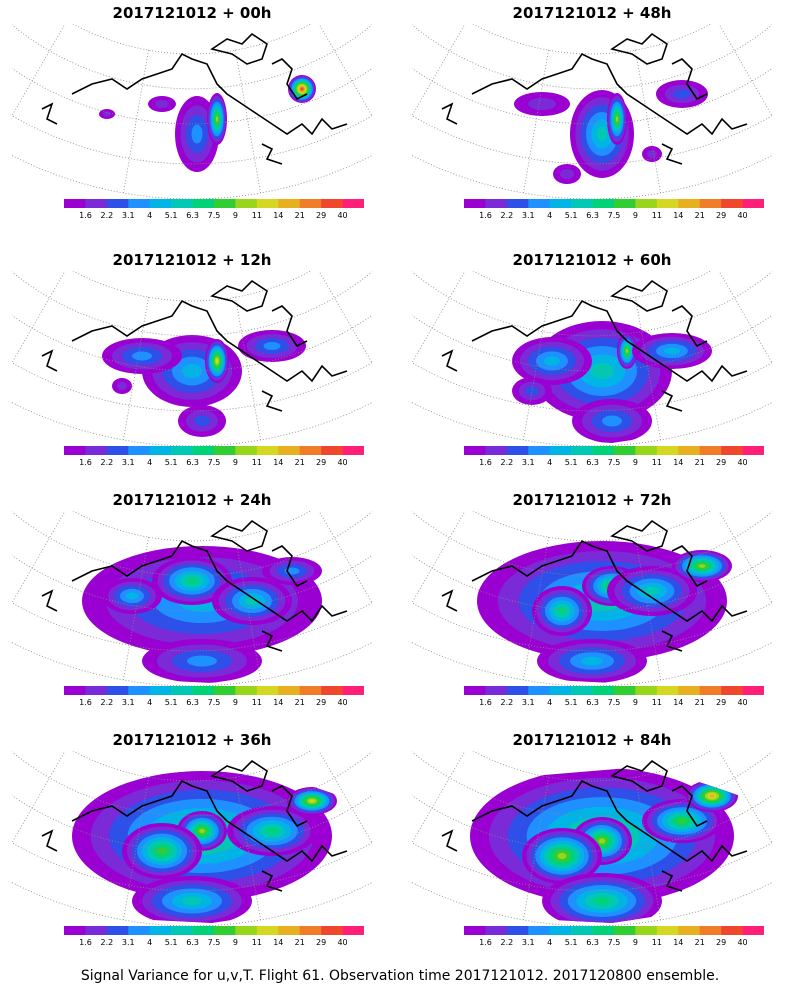  What do you see at coordinates (592, 740) in the screenshot?
I see `panel-title: 2017121012 + 84h` at bounding box center [592, 740].